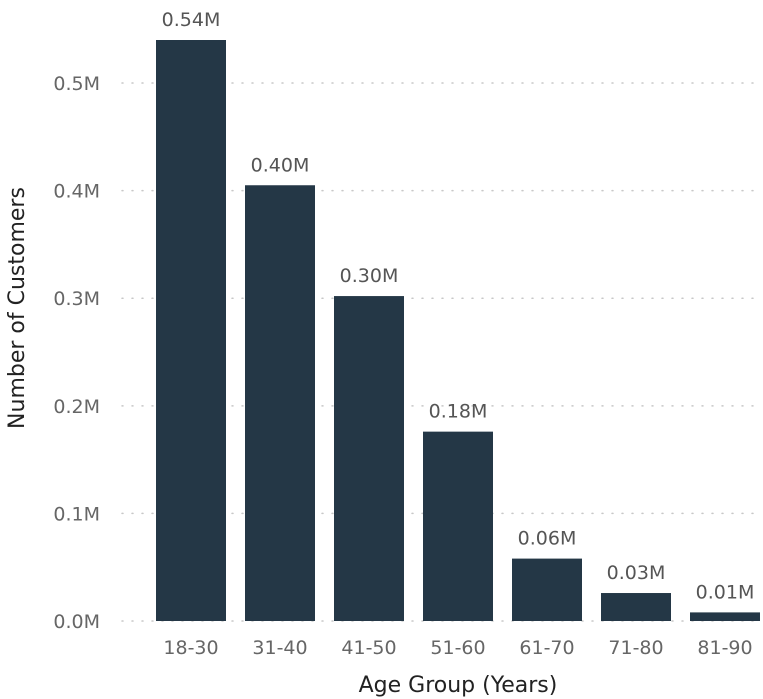 The height and width of the screenshot is (699, 763). Describe the element at coordinates (368, 648) in the screenshot. I see `x-tick-label: 41-50` at that location.